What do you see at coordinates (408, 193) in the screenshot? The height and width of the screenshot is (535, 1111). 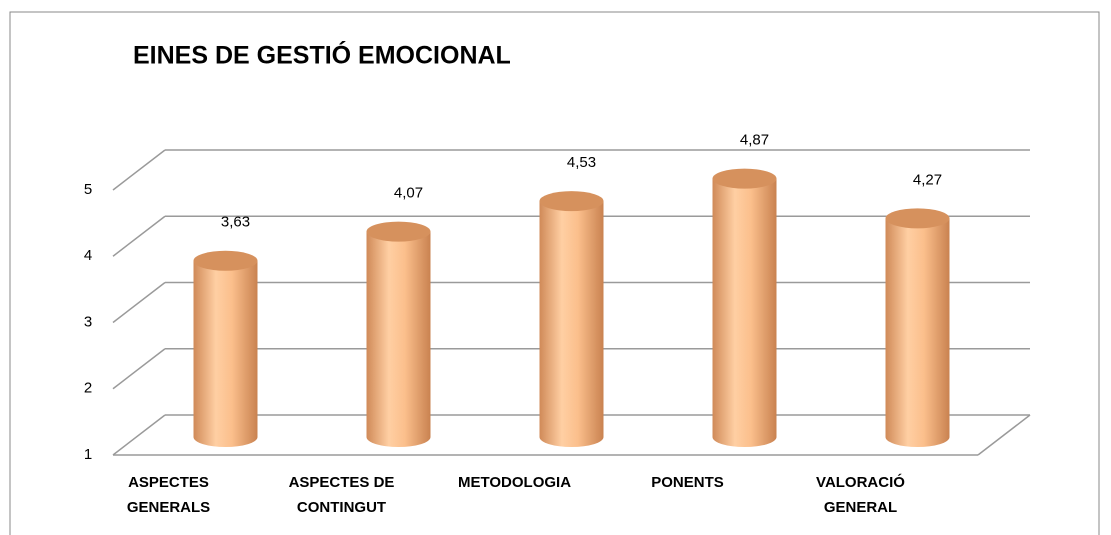 I see `data-label: 4,07` at bounding box center [408, 193].